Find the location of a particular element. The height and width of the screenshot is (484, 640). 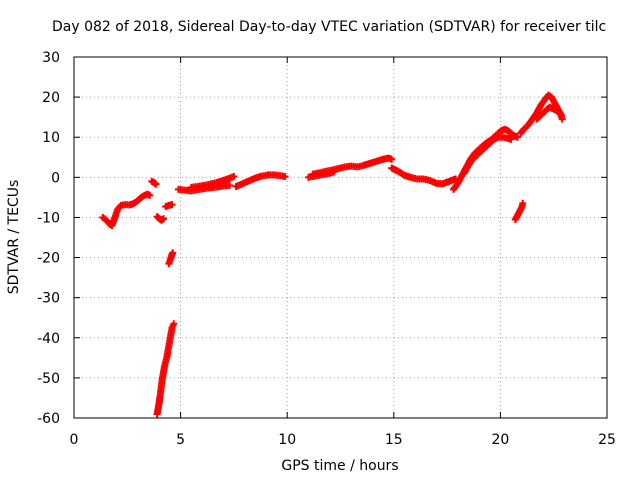

y-tick-label: -10 is located at coordinates (48, 218).